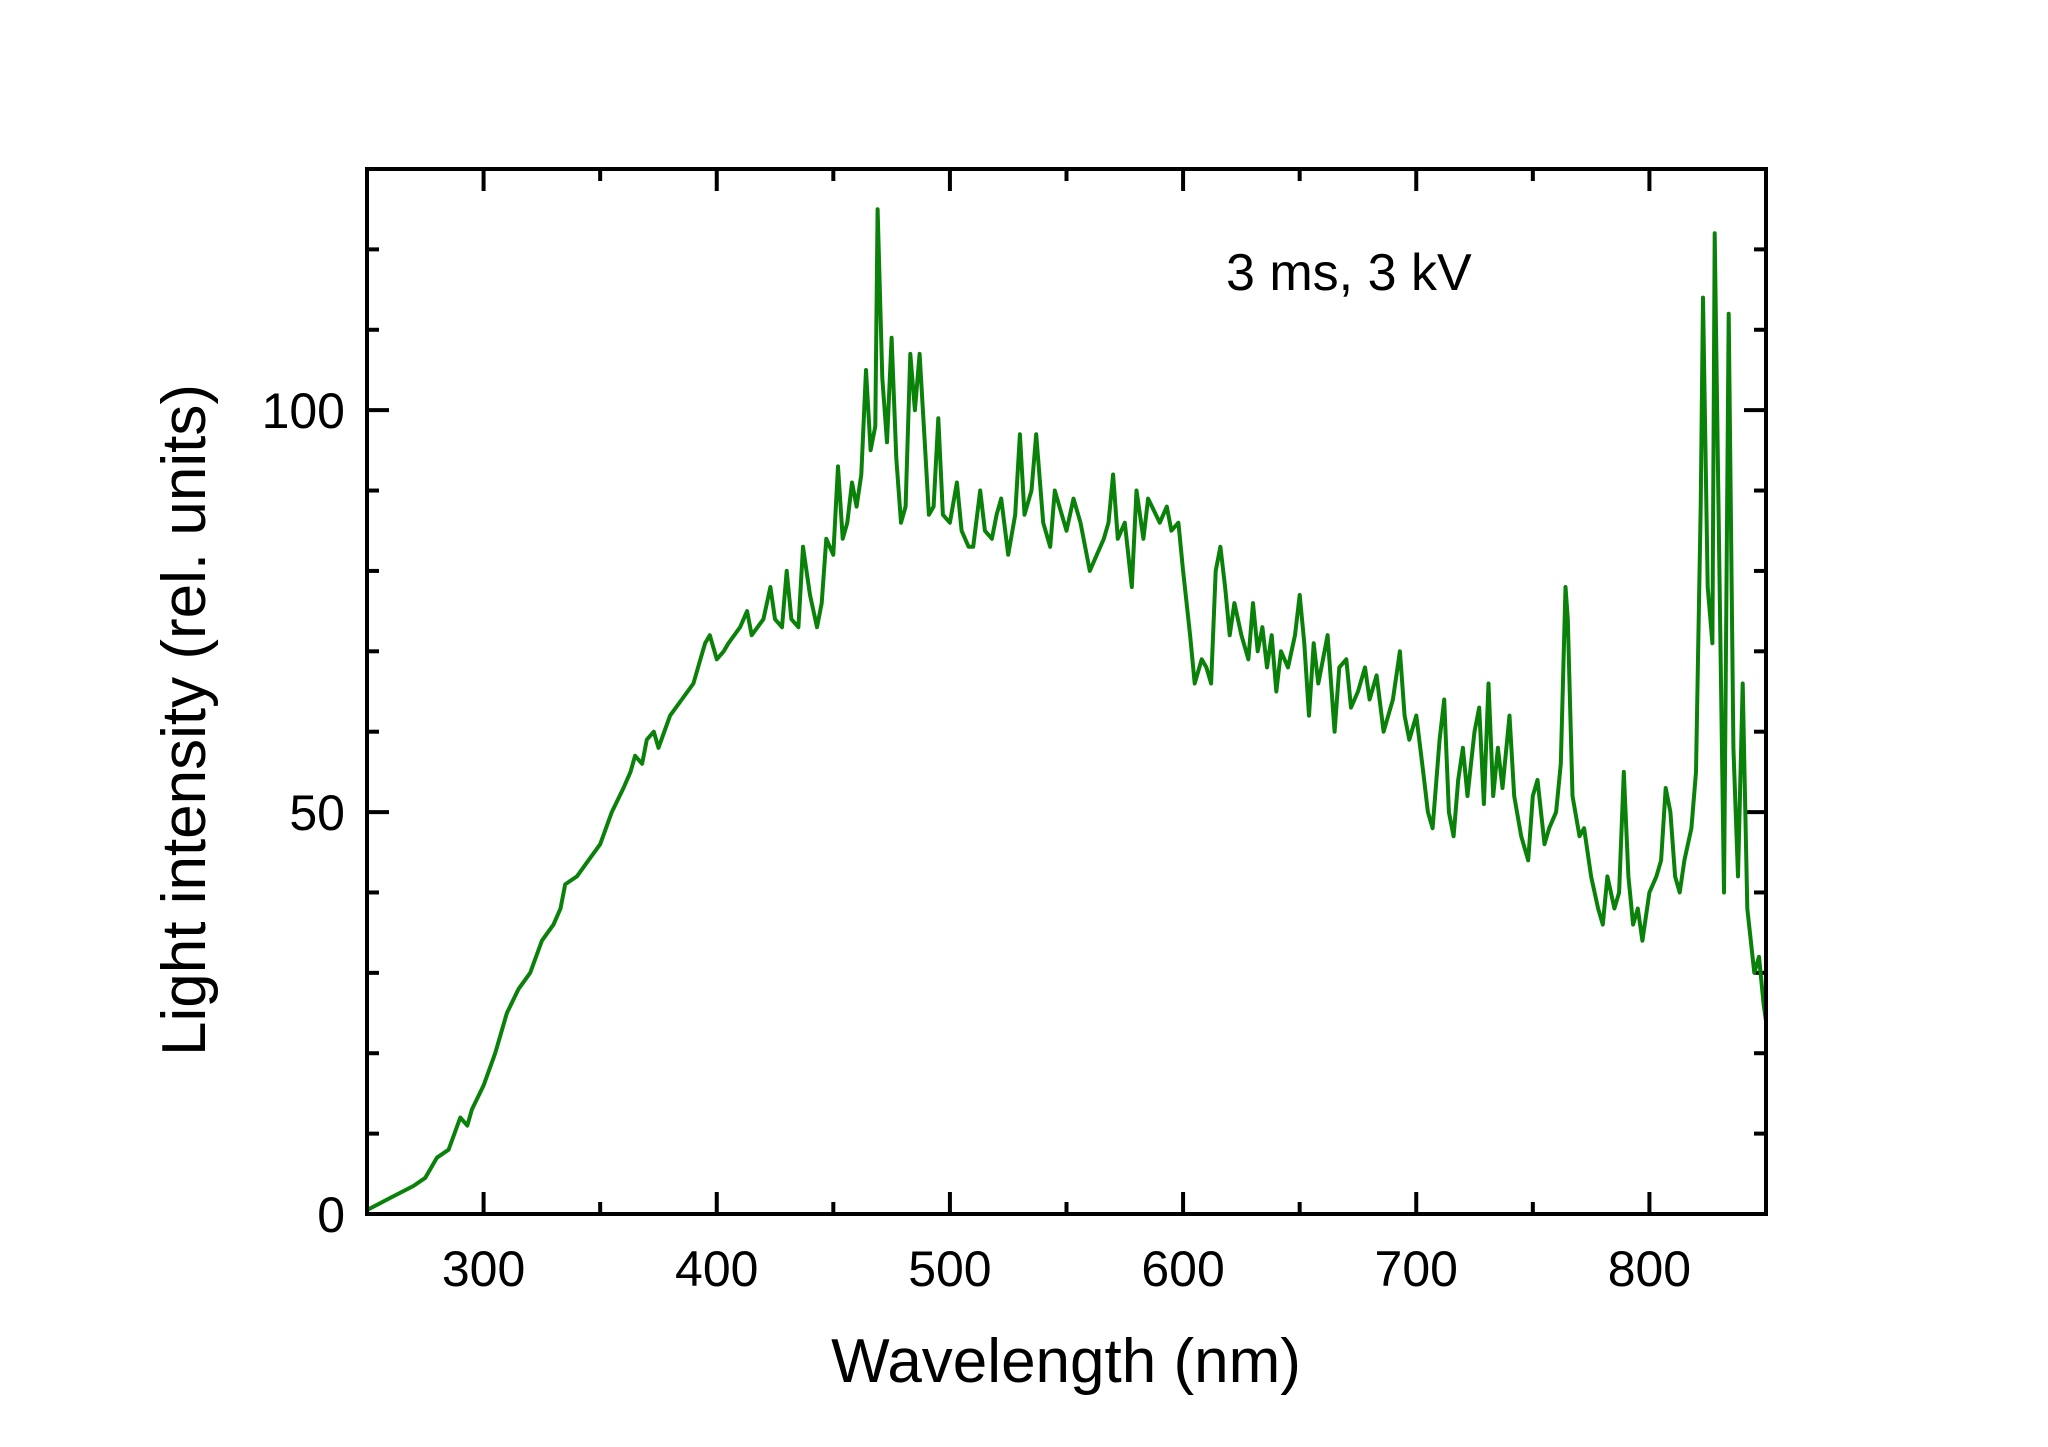 The width and height of the screenshot is (2048, 1447). What do you see at coordinates (331, 1215) in the screenshot?
I see `y-tick-label: 0` at bounding box center [331, 1215].